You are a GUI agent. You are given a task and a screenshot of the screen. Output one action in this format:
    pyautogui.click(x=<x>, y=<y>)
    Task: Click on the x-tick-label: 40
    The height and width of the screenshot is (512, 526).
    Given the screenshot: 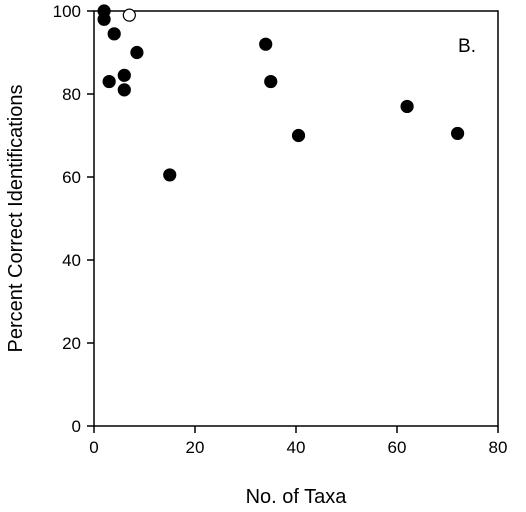 What is the action you would take?
    pyautogui.click(x=296, y=447)
    